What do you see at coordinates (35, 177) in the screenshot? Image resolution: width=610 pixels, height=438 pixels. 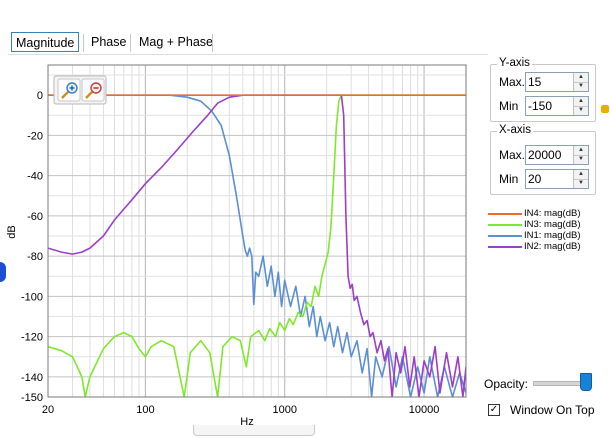 I see `y-tick-label: -40` at bounding box center [35, 177].